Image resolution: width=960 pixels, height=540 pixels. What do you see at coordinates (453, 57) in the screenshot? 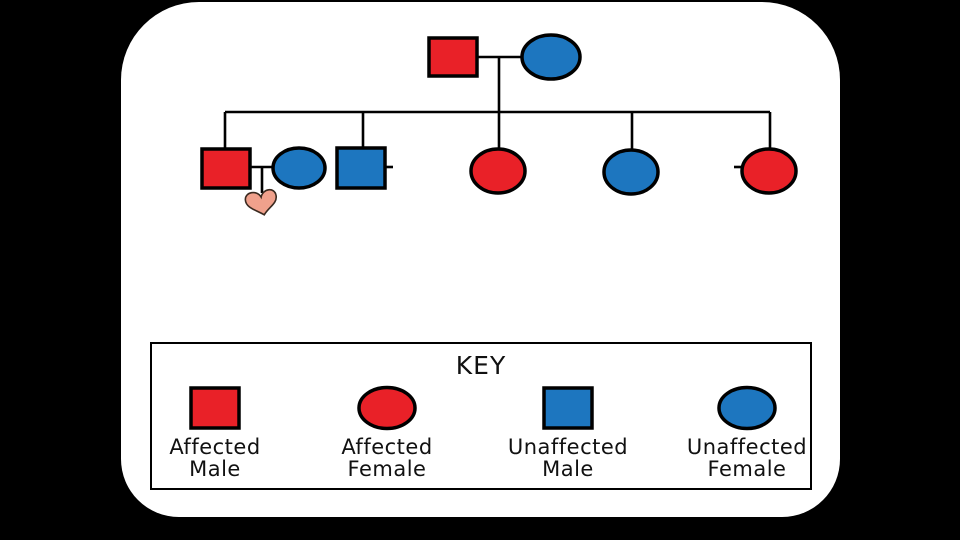
I see `gen1-father-affected-male-square` at bounding box center [453, 57].